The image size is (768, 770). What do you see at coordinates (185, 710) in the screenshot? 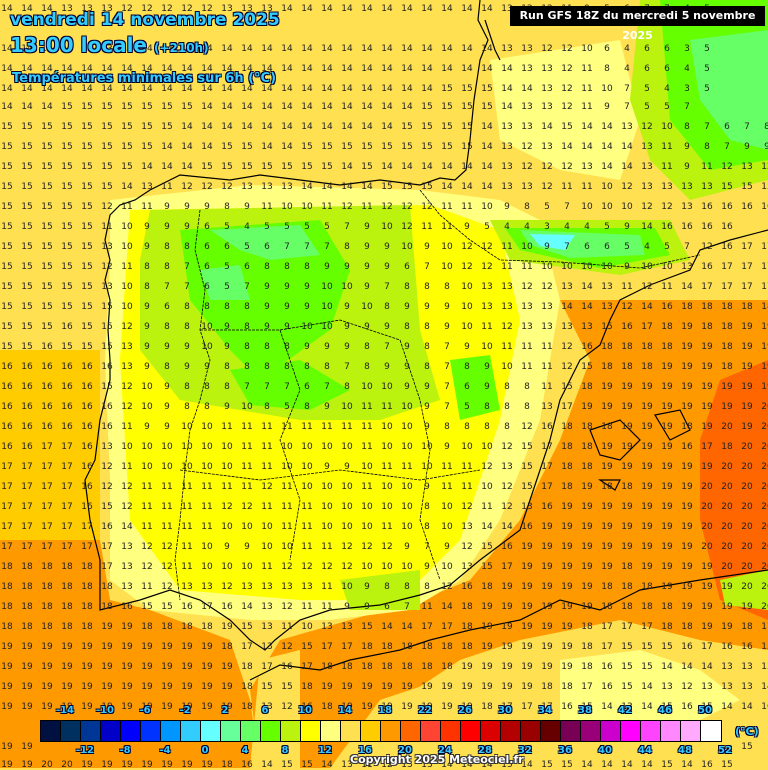
I see `colorbar-label-top: -2` at bounding box center [185, 710].